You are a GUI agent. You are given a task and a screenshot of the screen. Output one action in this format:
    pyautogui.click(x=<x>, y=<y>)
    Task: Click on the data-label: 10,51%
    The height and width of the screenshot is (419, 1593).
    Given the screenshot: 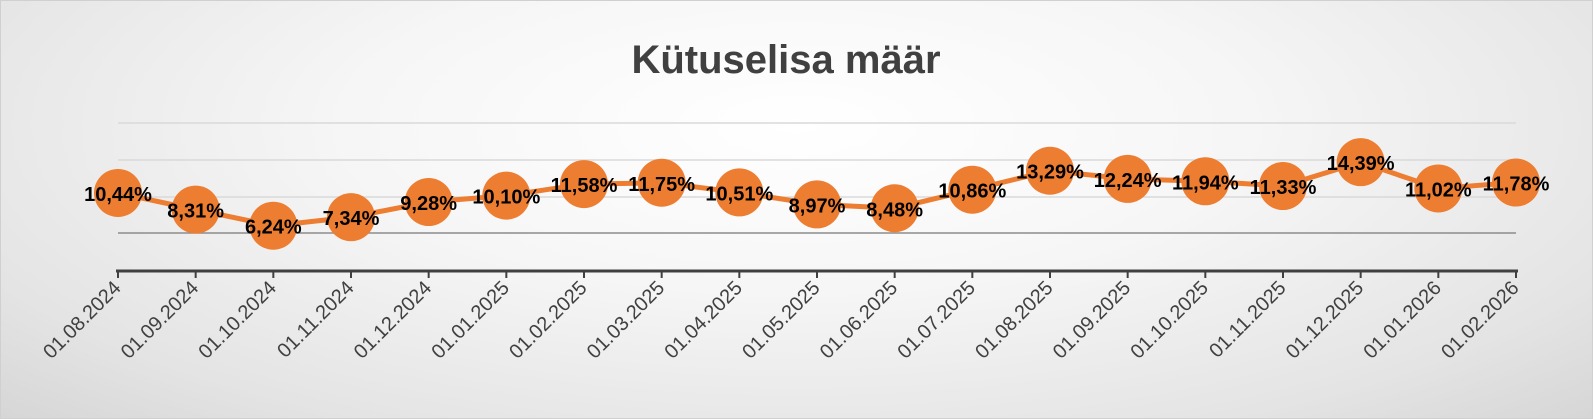 What is the action you would take?
    pyautogui.click(x=739, y=194)
    